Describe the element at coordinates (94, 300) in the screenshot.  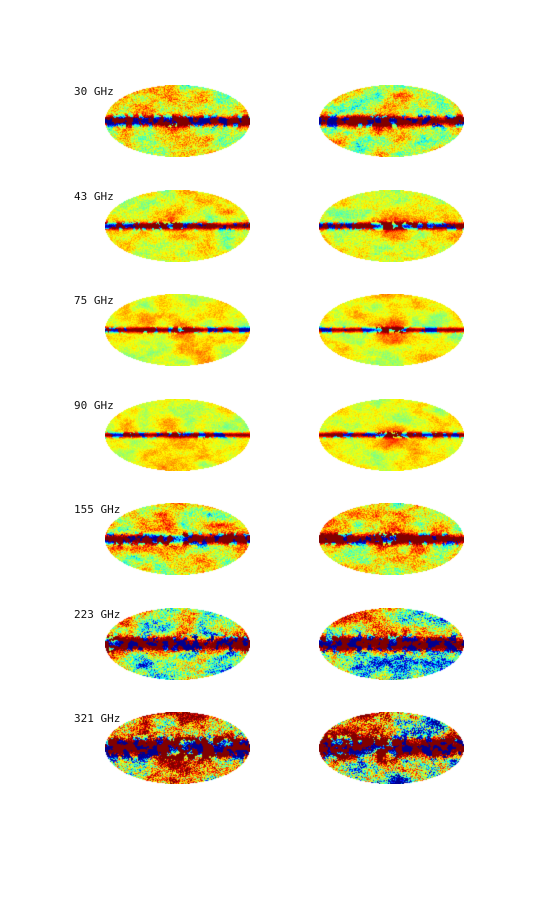
I see `frequency-label: 75 GHz` at that location.